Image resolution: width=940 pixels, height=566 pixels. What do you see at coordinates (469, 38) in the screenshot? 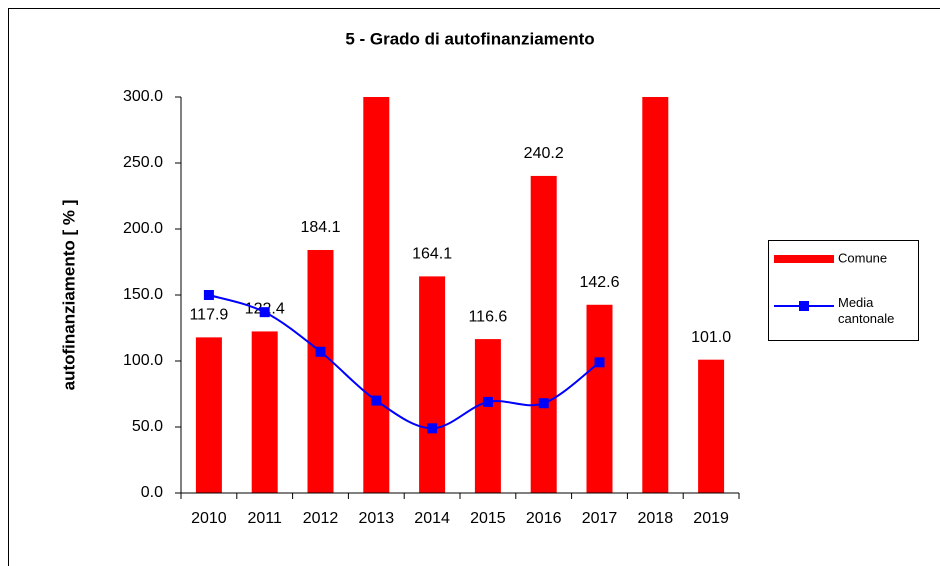
I see `chart-title: 5 - Grado di autofinanziamento` at bounding box center [469, 38].